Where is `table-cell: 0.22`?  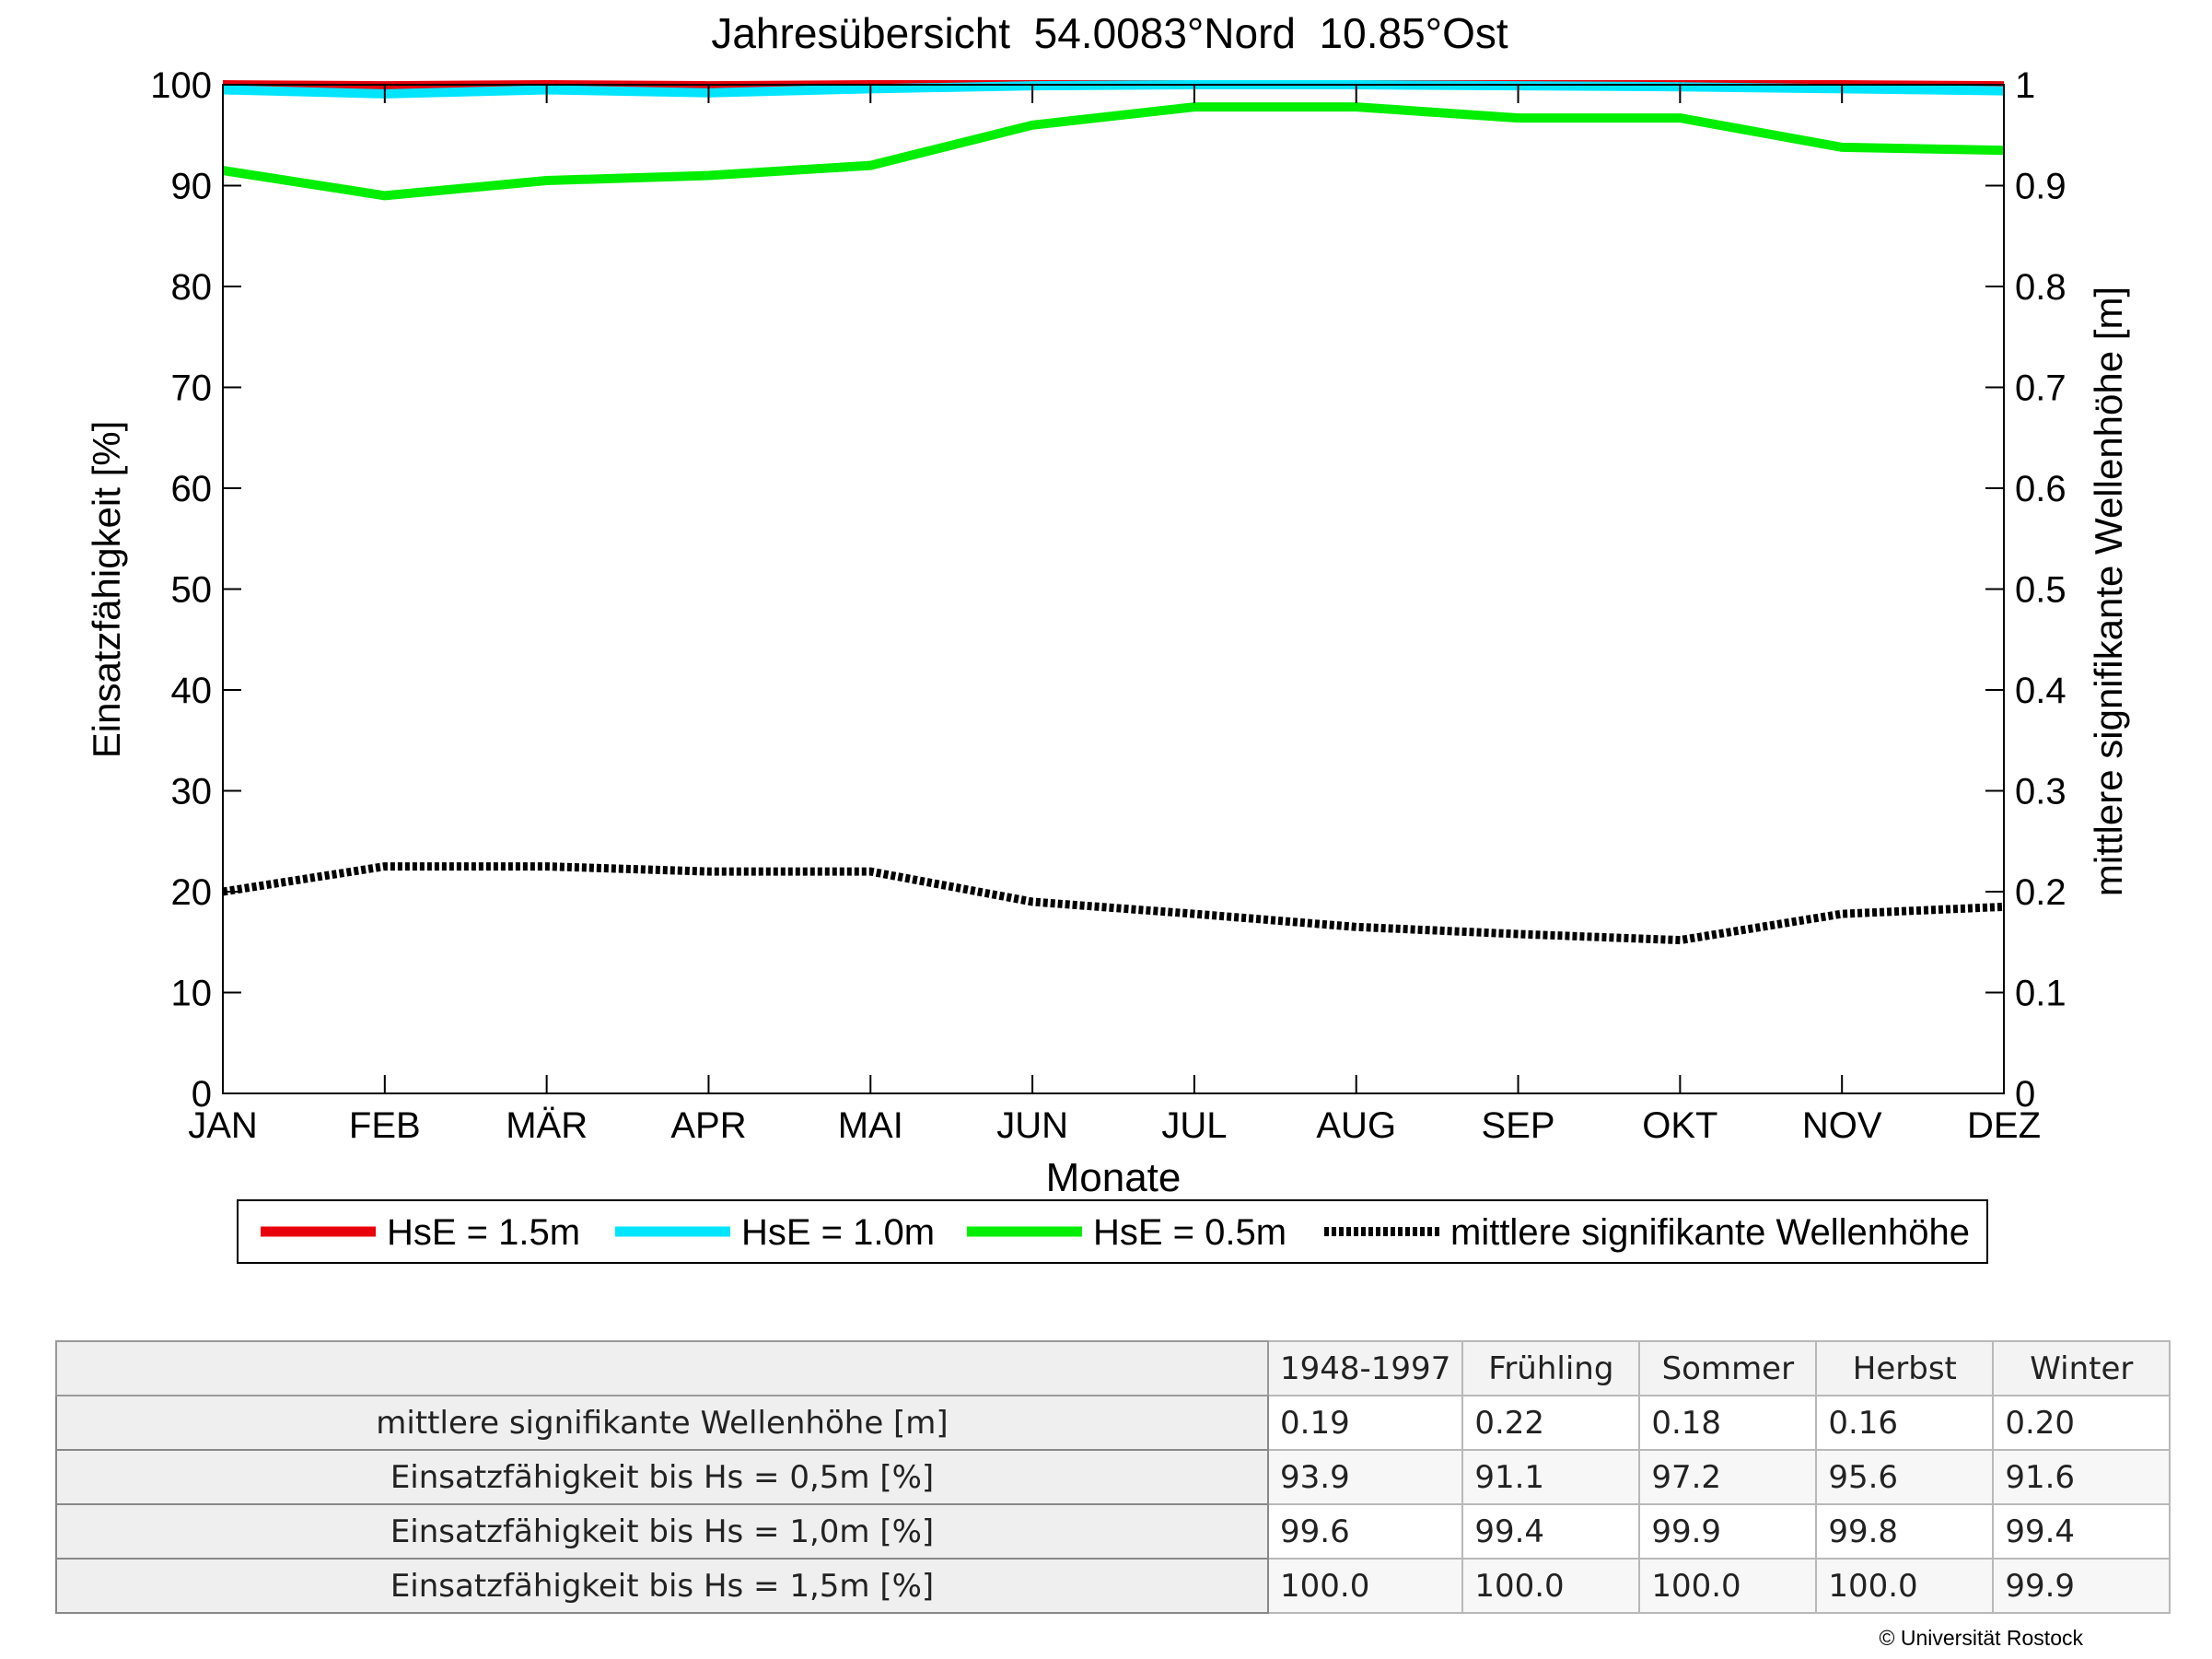
table-cell: 0.22 is located at coordinates (1551, 1423).